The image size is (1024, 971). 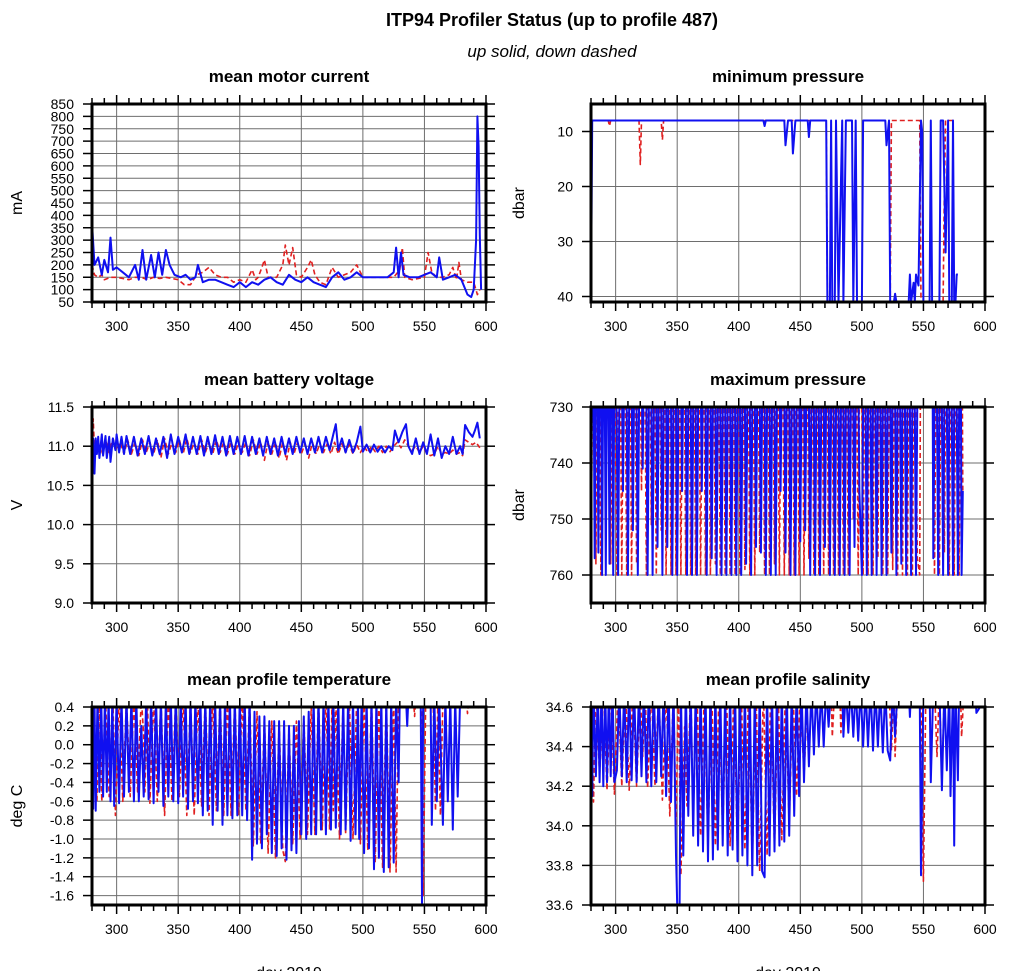 I want to click on y-tick-label: 300, so click(x=63, y=240).